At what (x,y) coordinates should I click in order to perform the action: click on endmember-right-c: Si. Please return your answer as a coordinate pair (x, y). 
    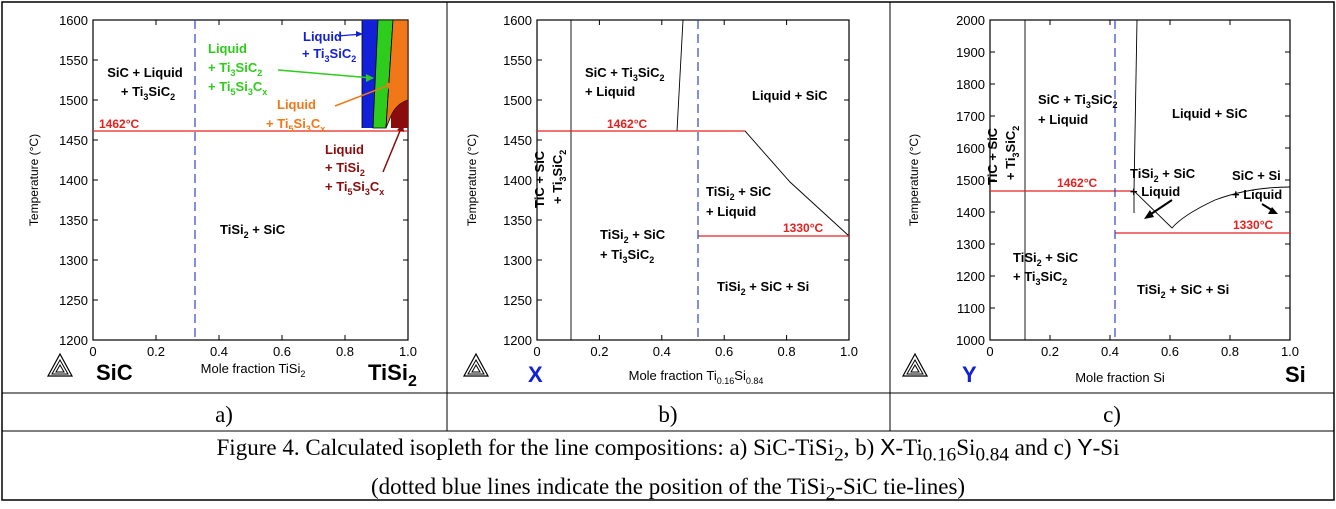
    Looking at the image, I should click on (1295, 374).